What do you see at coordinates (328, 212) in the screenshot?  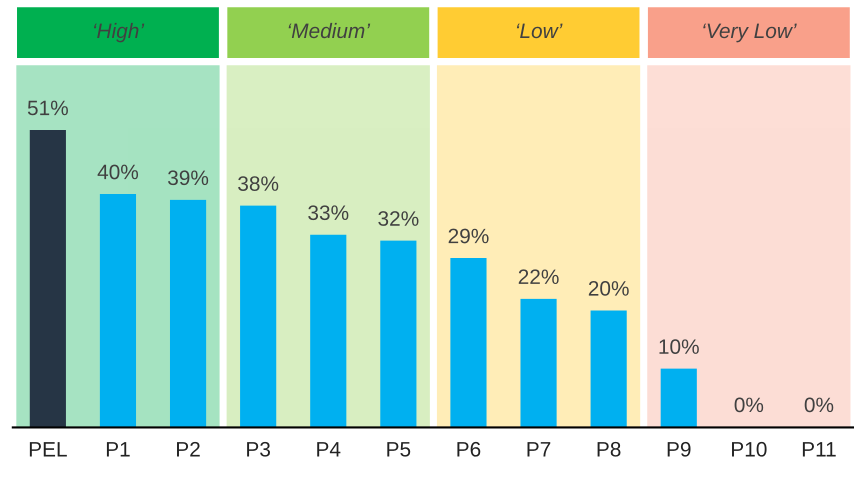 I see `data-label: 33%` at bounding box center [328, 212].